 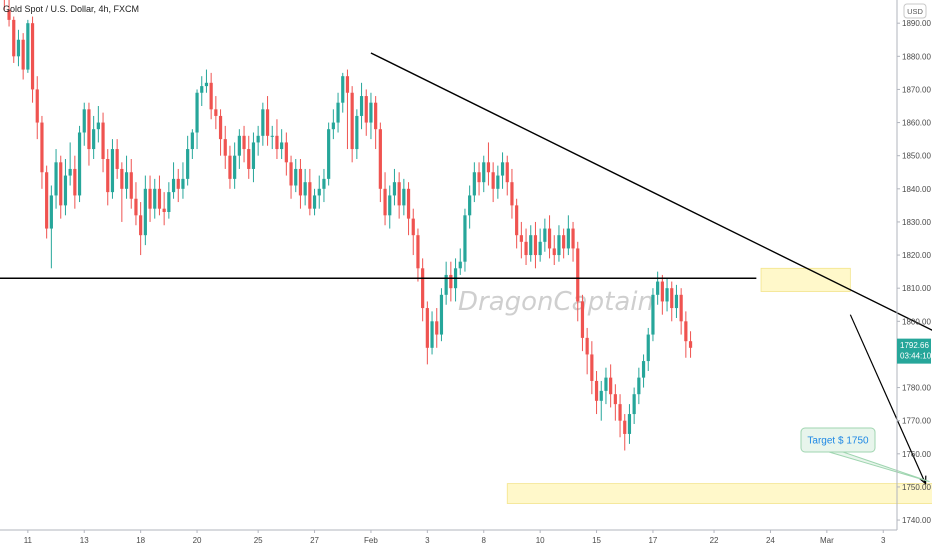 I want to click on target-callout-box, so click(x=838, y=440).